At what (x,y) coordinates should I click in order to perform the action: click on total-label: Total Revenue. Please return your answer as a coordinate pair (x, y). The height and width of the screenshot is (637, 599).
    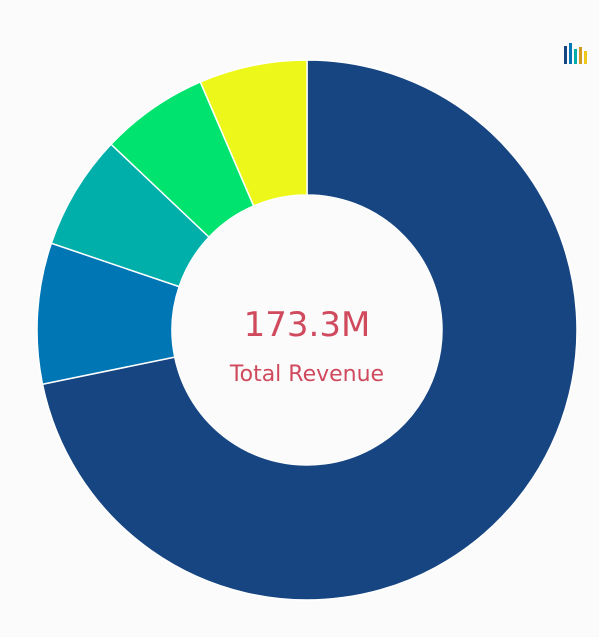
    Looking at the image, I should click on (306, 374).